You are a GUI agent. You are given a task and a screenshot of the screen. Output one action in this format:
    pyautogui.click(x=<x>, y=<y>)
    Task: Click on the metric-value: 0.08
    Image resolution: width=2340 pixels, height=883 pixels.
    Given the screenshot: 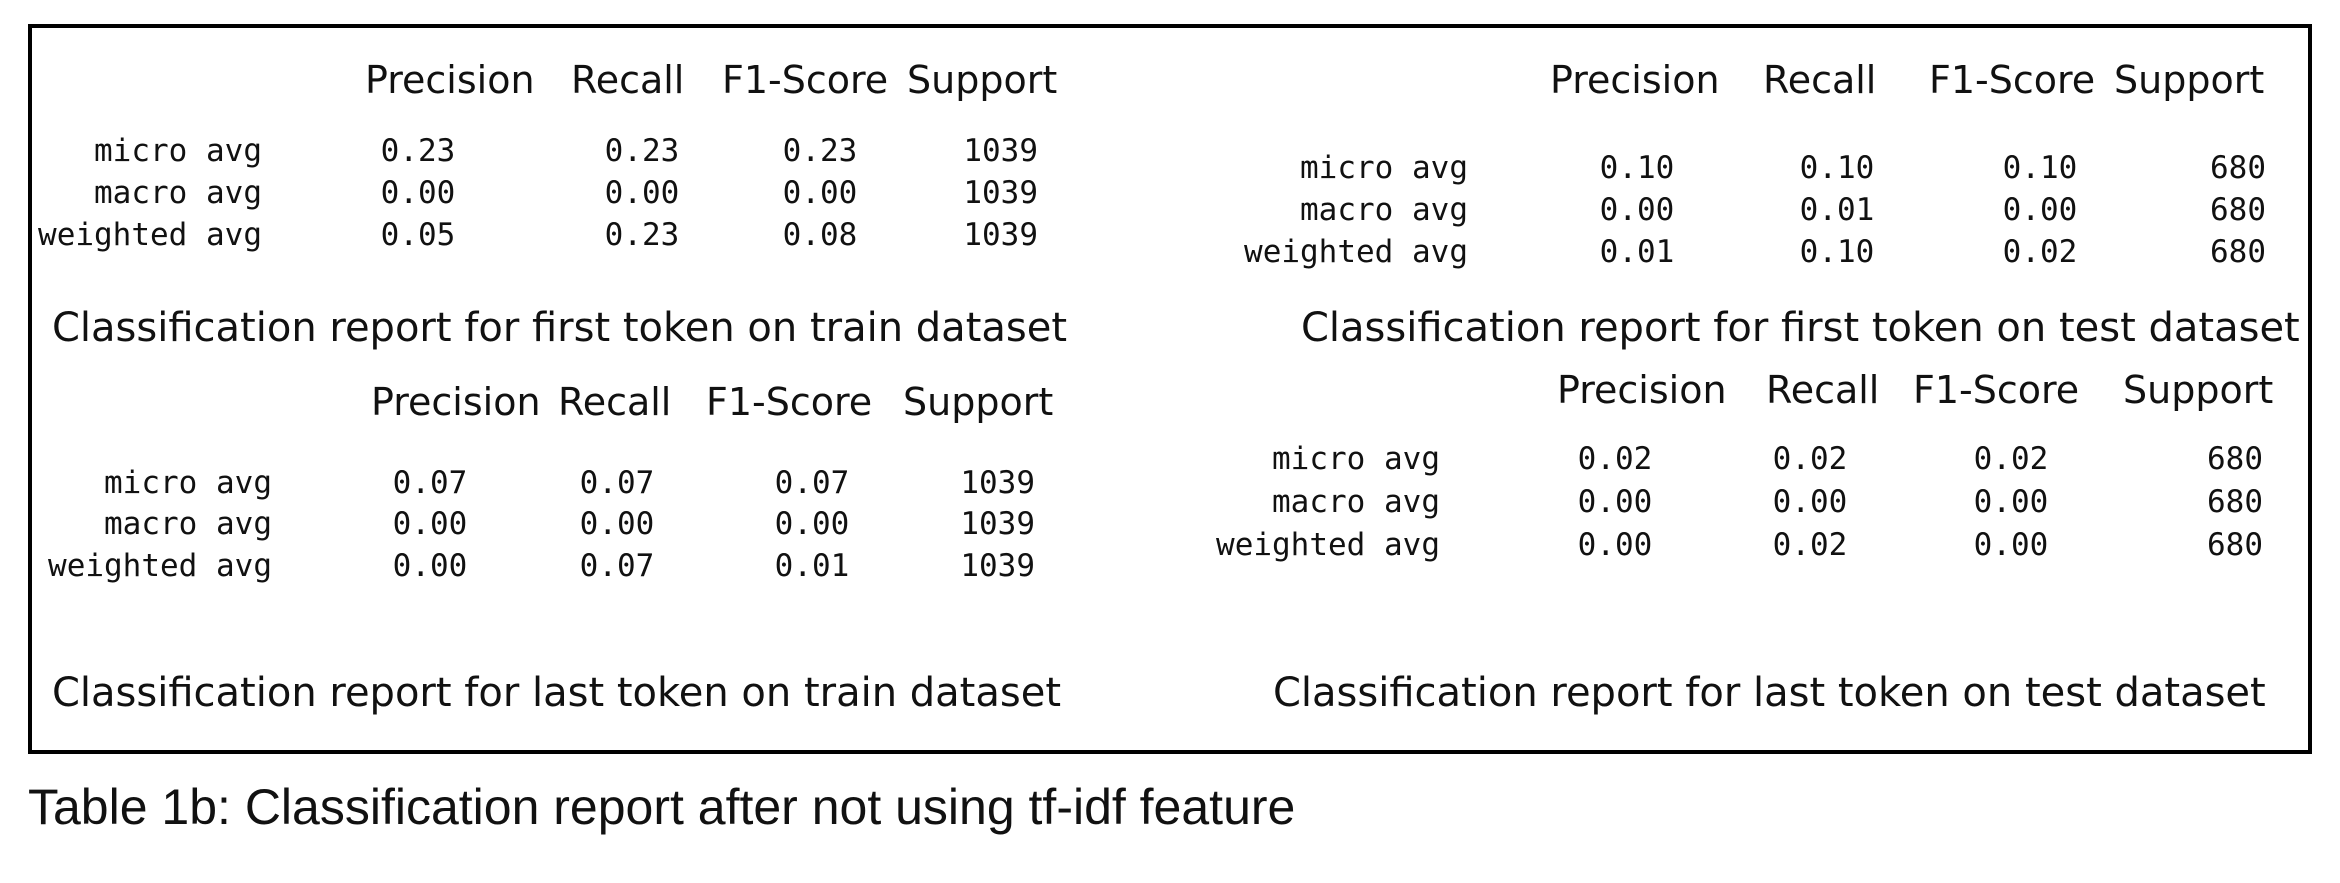 What is the action you would take?
    pyautogui.click(x=820, y=235)
    